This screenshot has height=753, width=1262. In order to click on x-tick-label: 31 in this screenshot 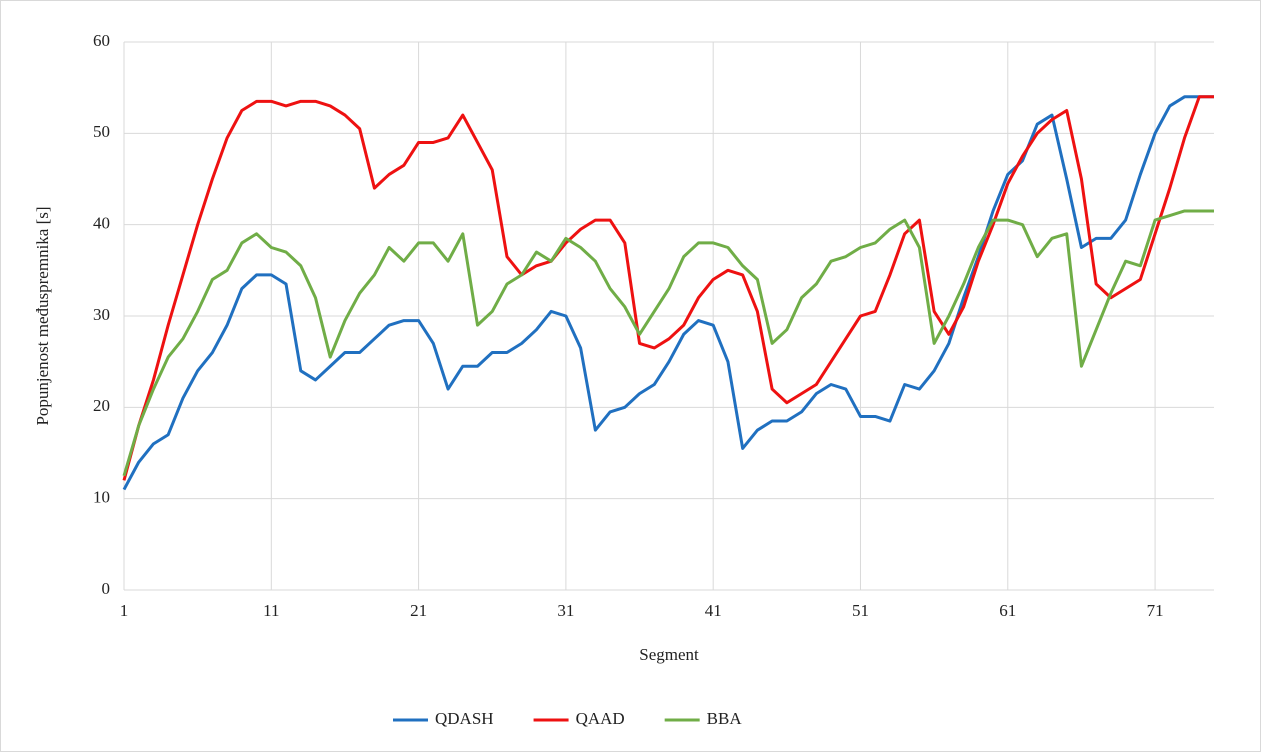, I will do `click(565, 610)`.